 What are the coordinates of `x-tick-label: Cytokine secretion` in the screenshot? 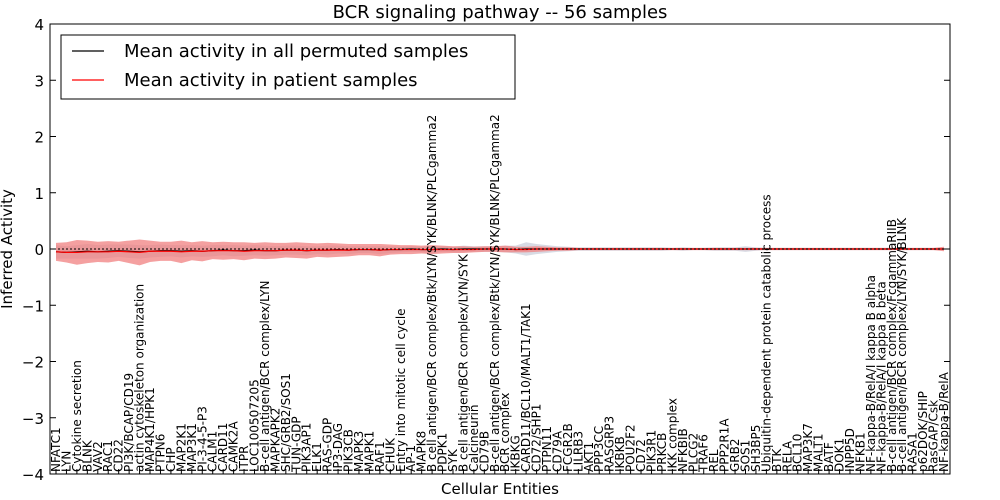 It's located at (77, 416).